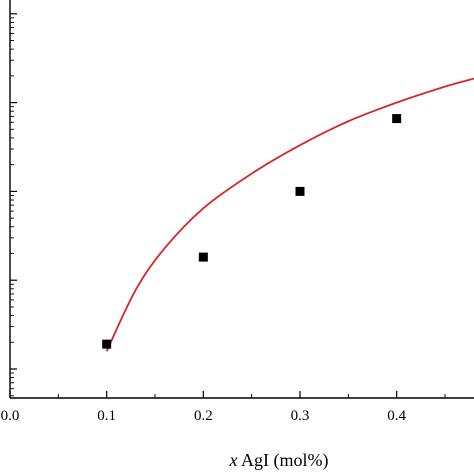 This screenshot has width=474, height=474. I want to click on x-axis-tick-labels: 0.0 0.1 0.2 0.3 0.4, so click(204, 416).